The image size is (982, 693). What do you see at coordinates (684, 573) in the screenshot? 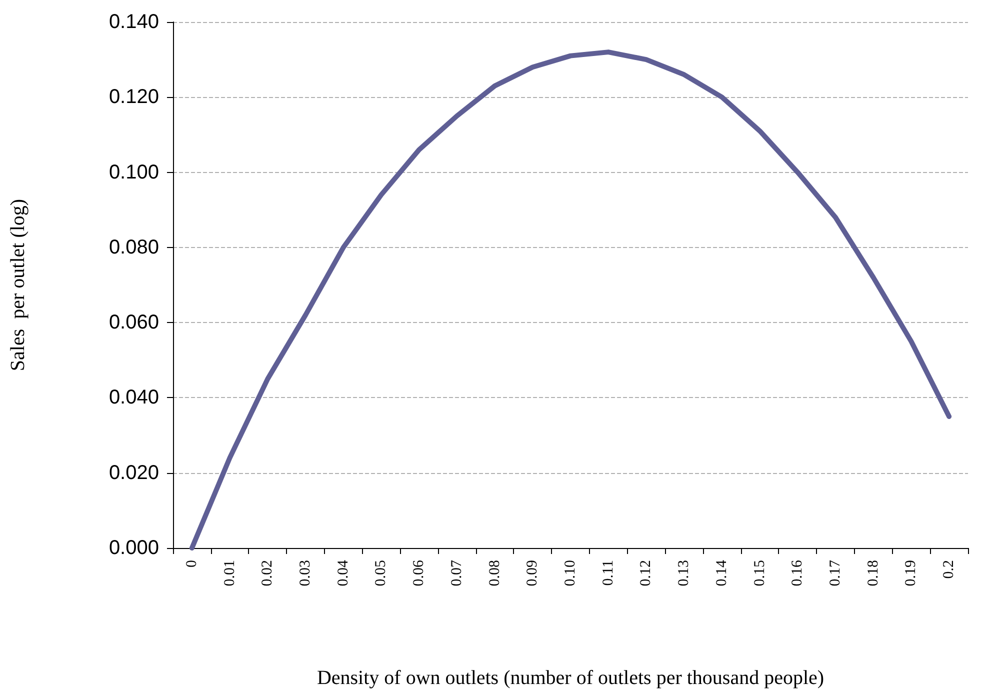
I see `x-tick-label: 0.13` at bounding box center [684, 573].